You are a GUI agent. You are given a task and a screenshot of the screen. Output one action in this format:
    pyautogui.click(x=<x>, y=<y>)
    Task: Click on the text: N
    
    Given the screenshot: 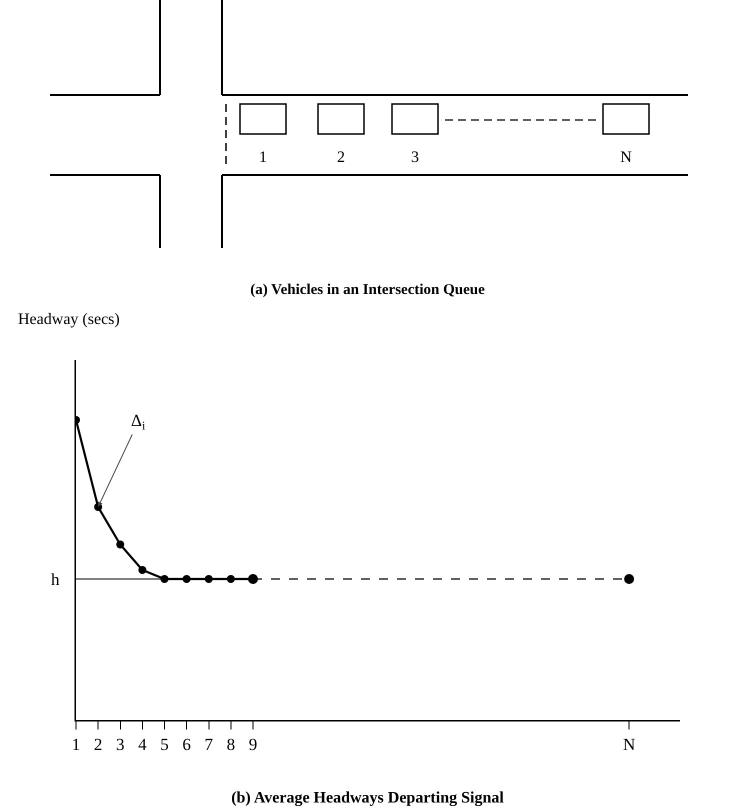 What is the action you would take?
    pyautogui.click(x=626, y=157)
    